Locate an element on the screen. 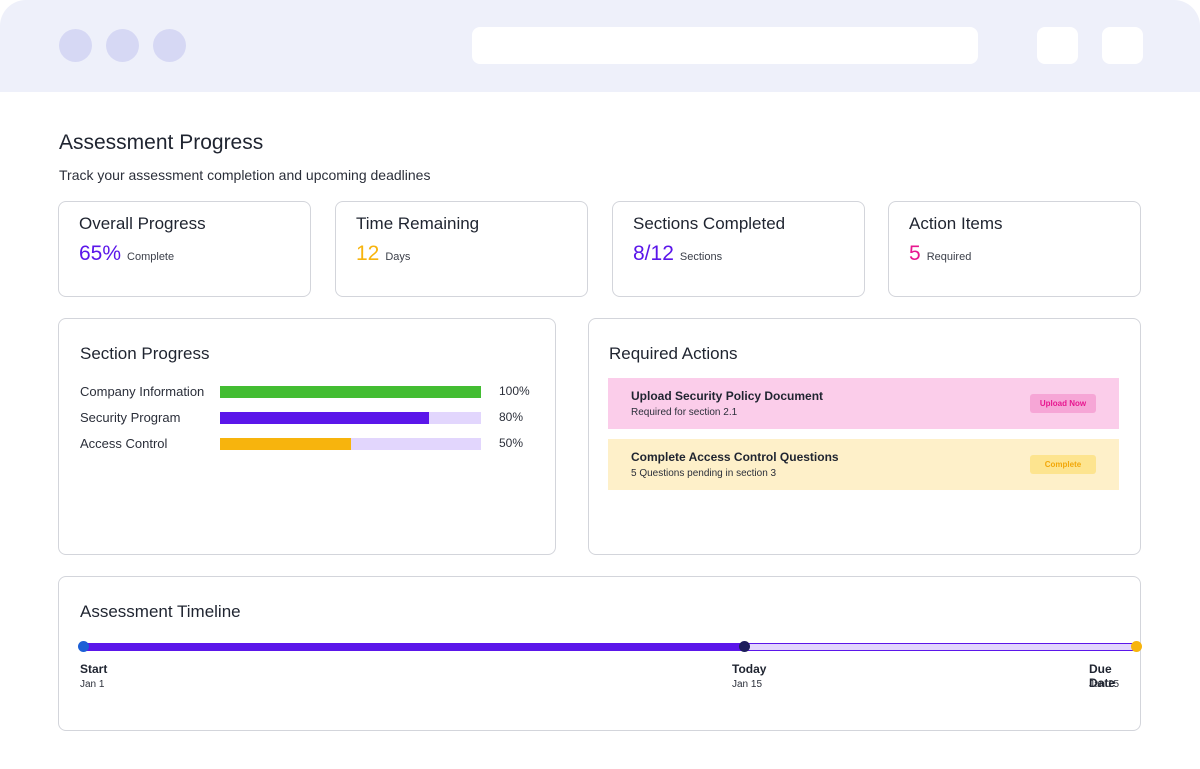 The width and height of the screenshot is (1200, 769). milestone-label-today: Today is located at coordinates (749, 669).